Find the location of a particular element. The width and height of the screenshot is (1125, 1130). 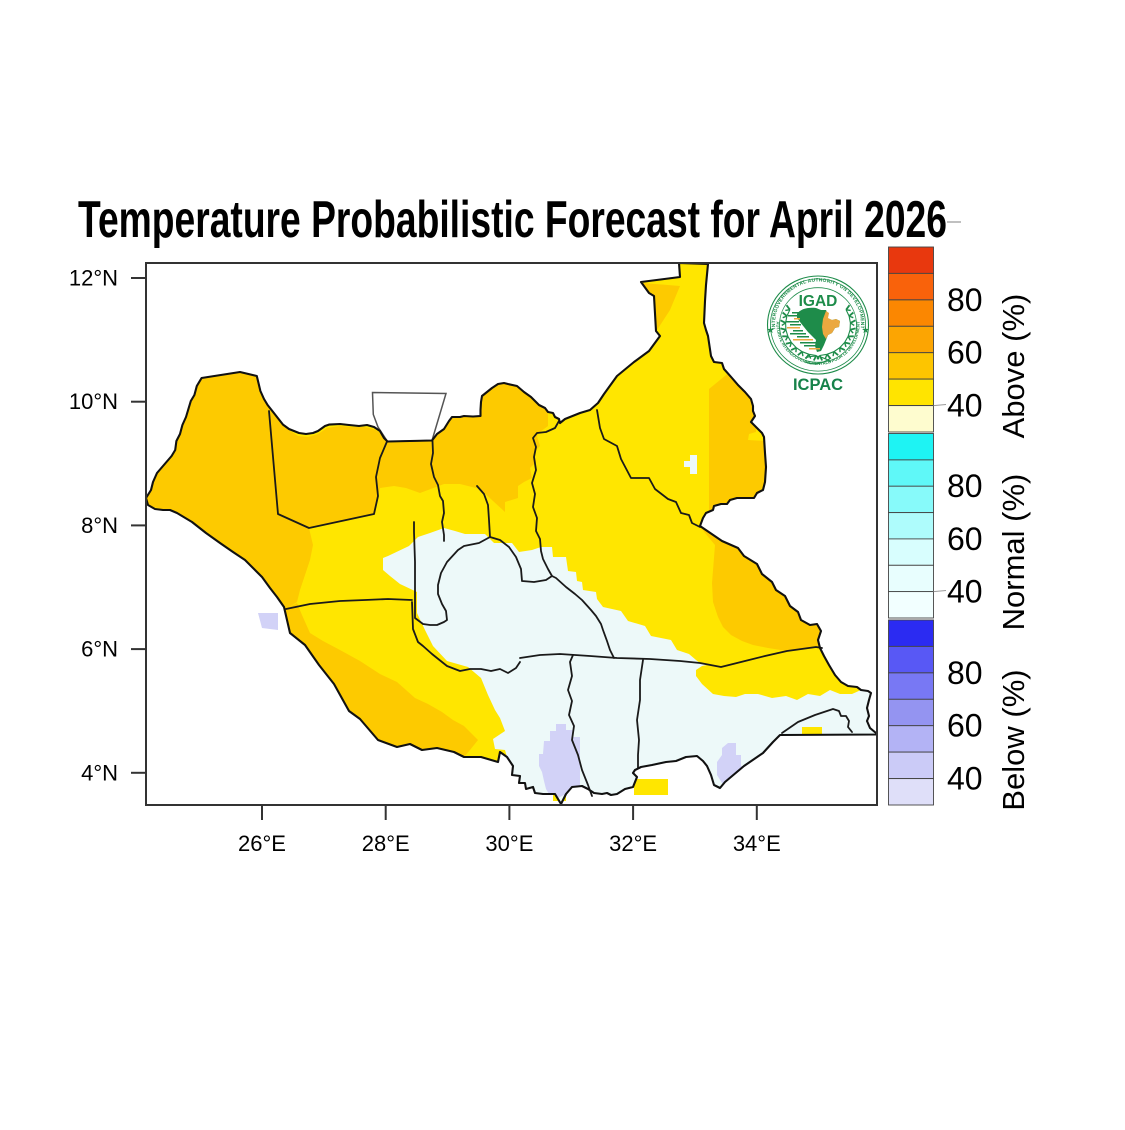

svg-text: IGAD is located at coordinates (818, 301).